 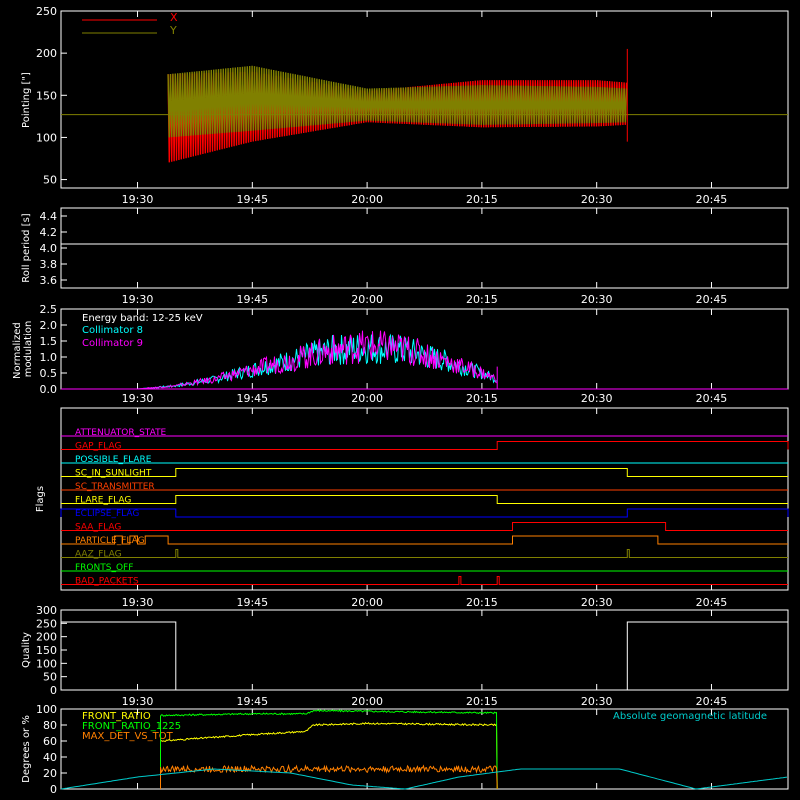 What do you see at coordinates (329, 755) in the screenshot?
I see `front-ratio-series` at bounding box center [329, 755].